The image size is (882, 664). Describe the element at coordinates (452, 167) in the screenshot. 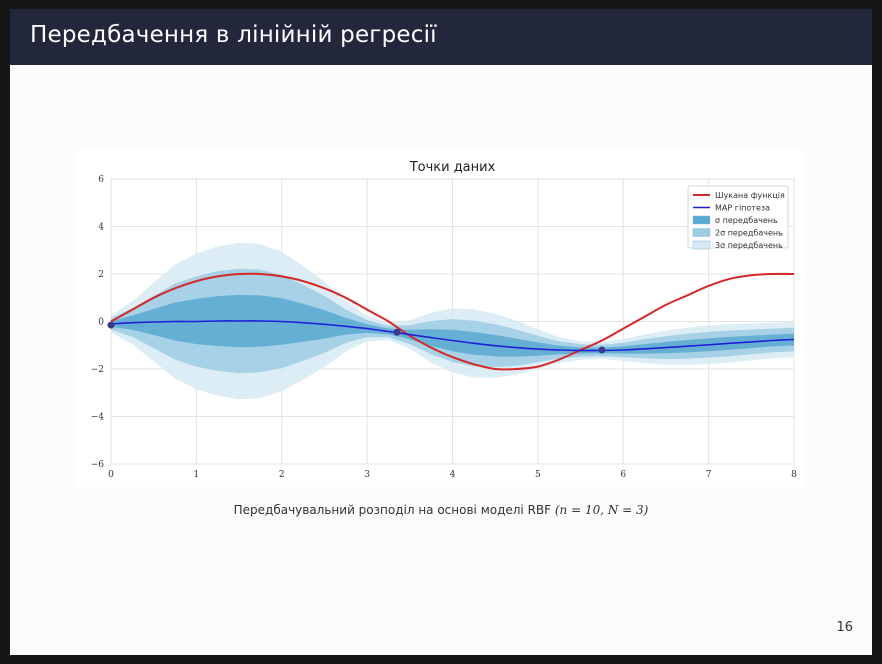

I see `chart-title: Точки даних` at that location.